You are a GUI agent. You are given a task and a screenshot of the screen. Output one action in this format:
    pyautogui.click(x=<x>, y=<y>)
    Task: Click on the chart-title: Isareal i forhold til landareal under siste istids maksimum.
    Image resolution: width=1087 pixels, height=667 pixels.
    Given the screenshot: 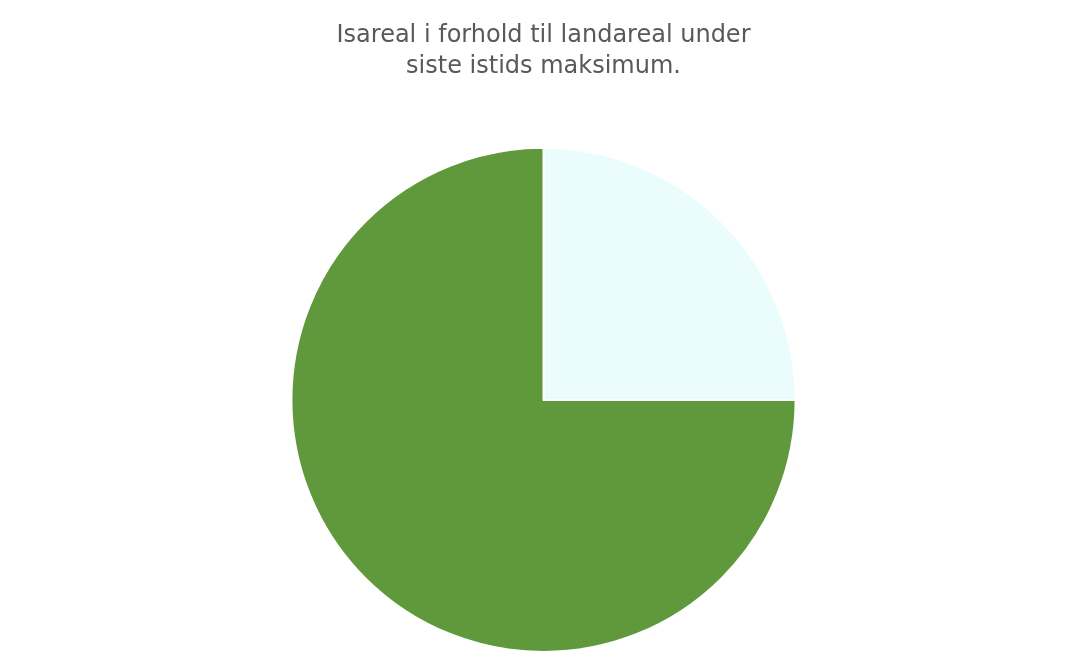 What is the action you would take?
    pyautogui.click(x=543, y=50)
    